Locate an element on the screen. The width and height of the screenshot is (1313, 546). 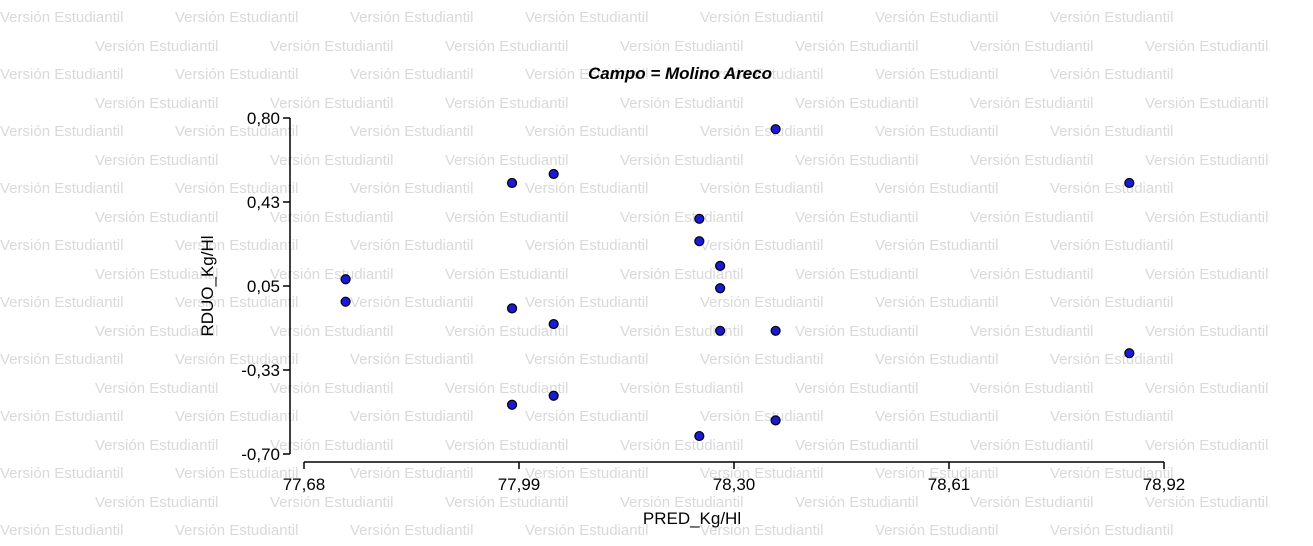
x-tick-label: 78,61 is located at coordinates (949, 484).